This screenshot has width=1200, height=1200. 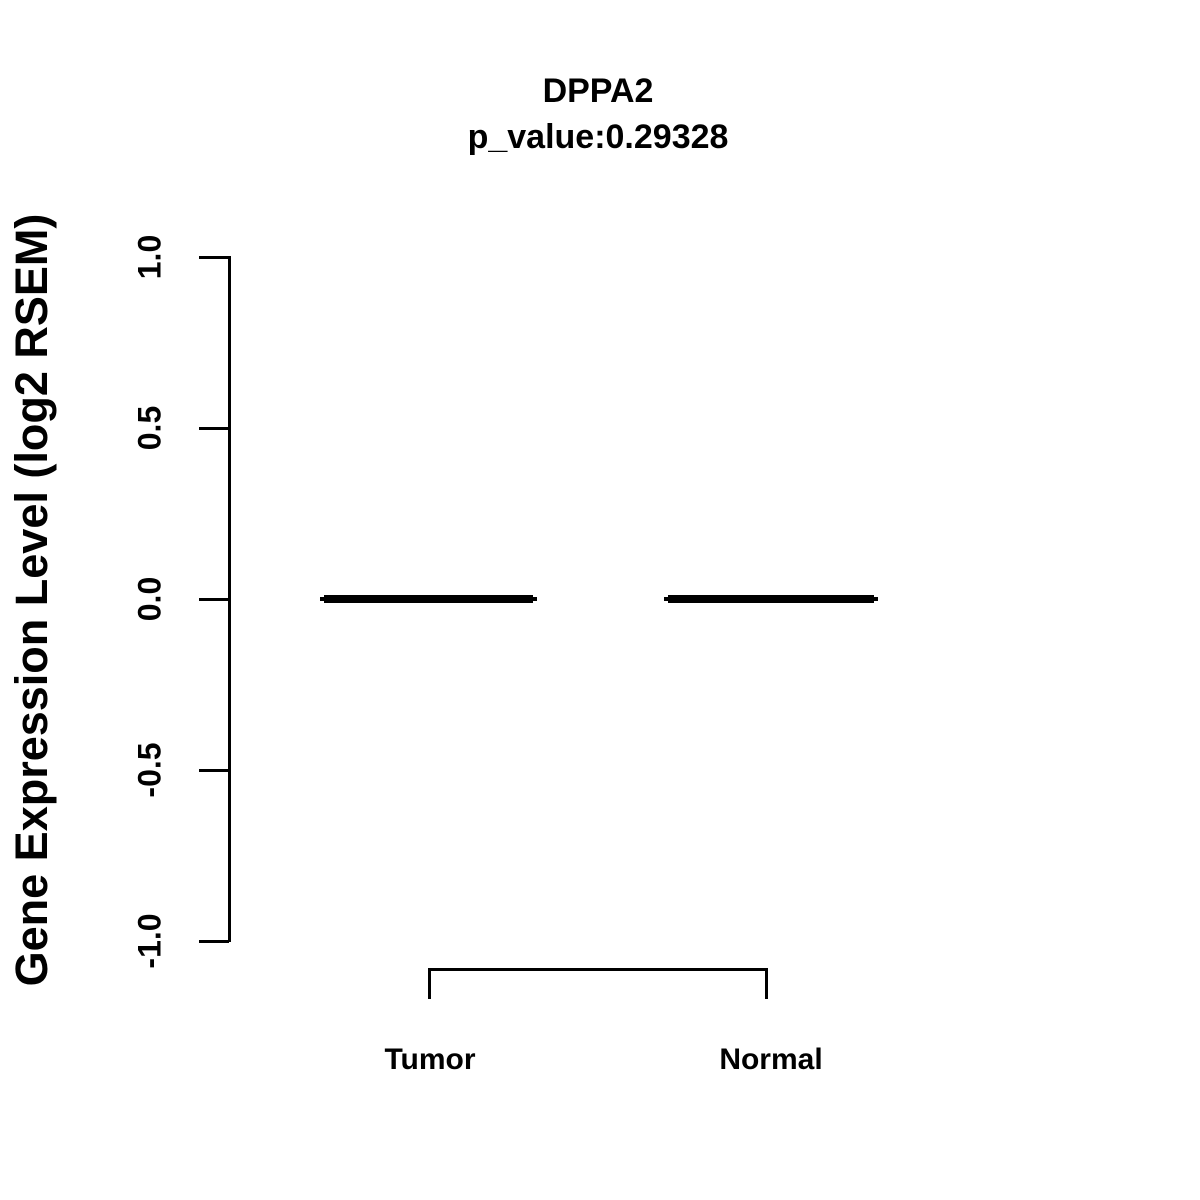 What do you see at coordinates (149, 257) in the screenshot?
I see `y-axis-tick-label: 1.0` at bounding box center [149, 257].